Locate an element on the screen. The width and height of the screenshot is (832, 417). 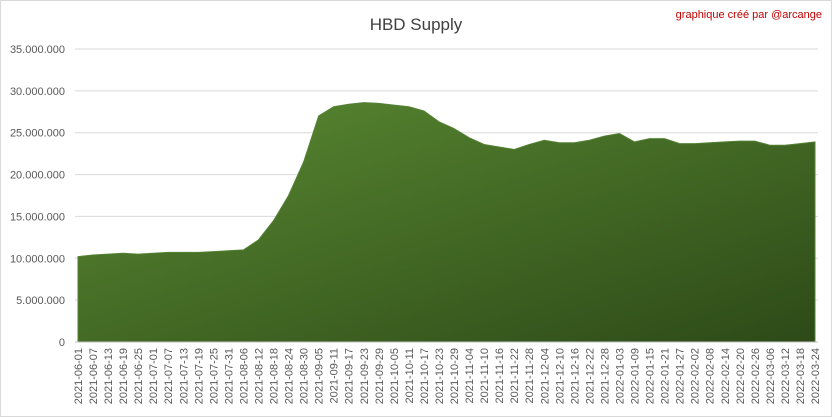
x-tick-label: 2021-10-11 is located at coordinates (410, 375).